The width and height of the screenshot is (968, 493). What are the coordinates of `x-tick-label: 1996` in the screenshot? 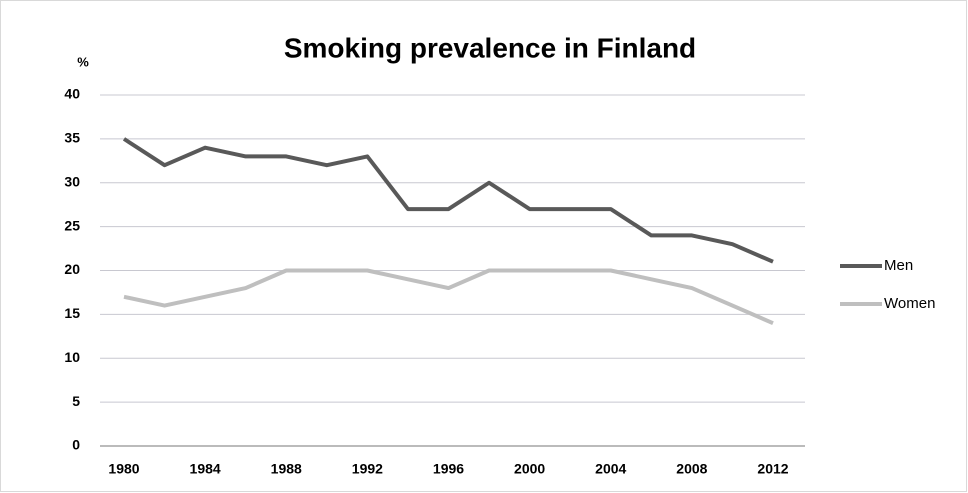 It's located at (448, 469).